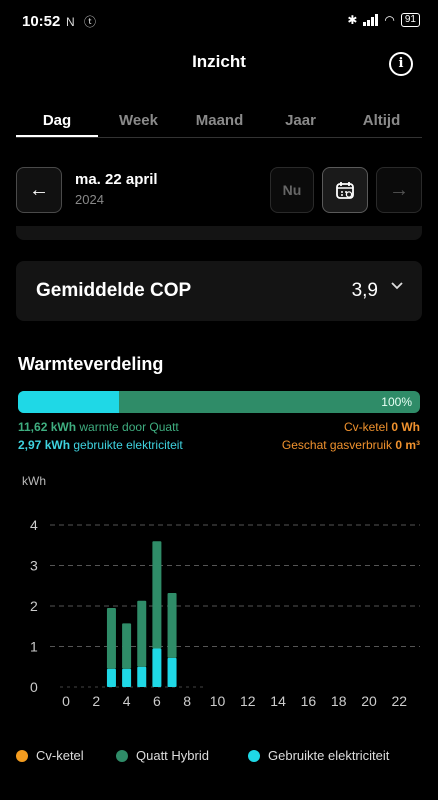 The image size is (438, 800). I want to click on selected-date: ma. 22 april, so click(116, 179).